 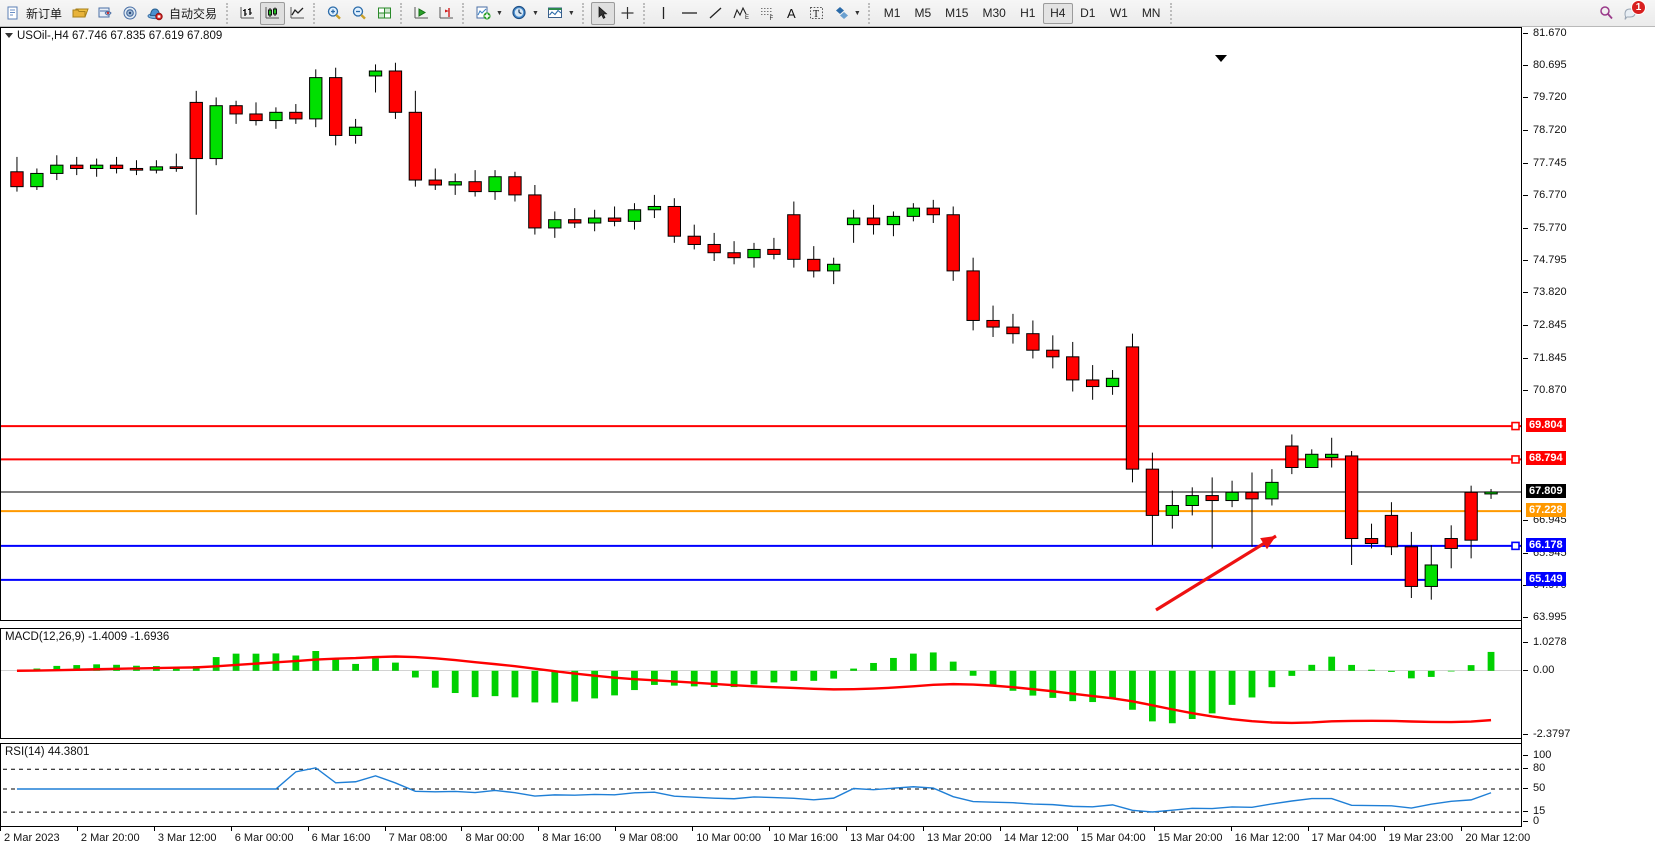 I want to click on vertical-line-button, so click(x=664, y=13).